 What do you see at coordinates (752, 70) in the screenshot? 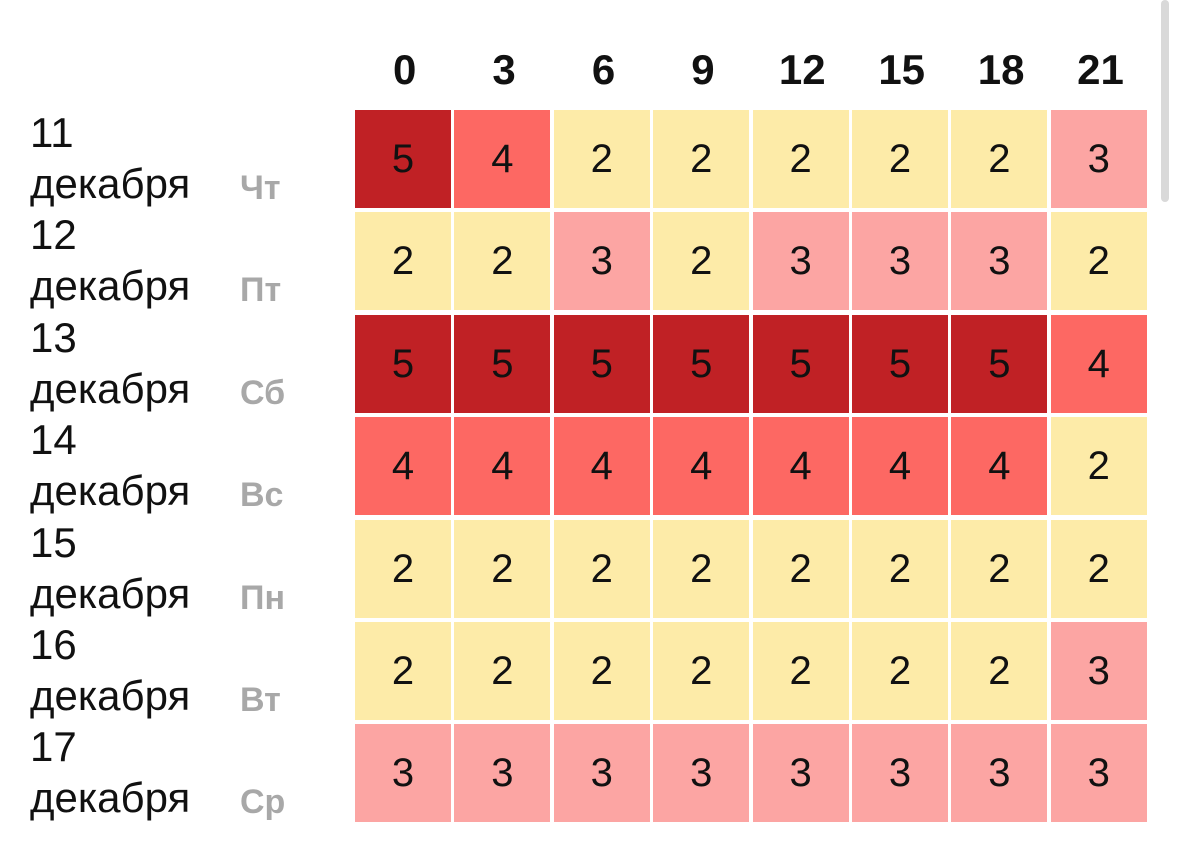
I see `hour-axis: 0 3 6 9 12 15 18 21` at bounding box center [752, 70].